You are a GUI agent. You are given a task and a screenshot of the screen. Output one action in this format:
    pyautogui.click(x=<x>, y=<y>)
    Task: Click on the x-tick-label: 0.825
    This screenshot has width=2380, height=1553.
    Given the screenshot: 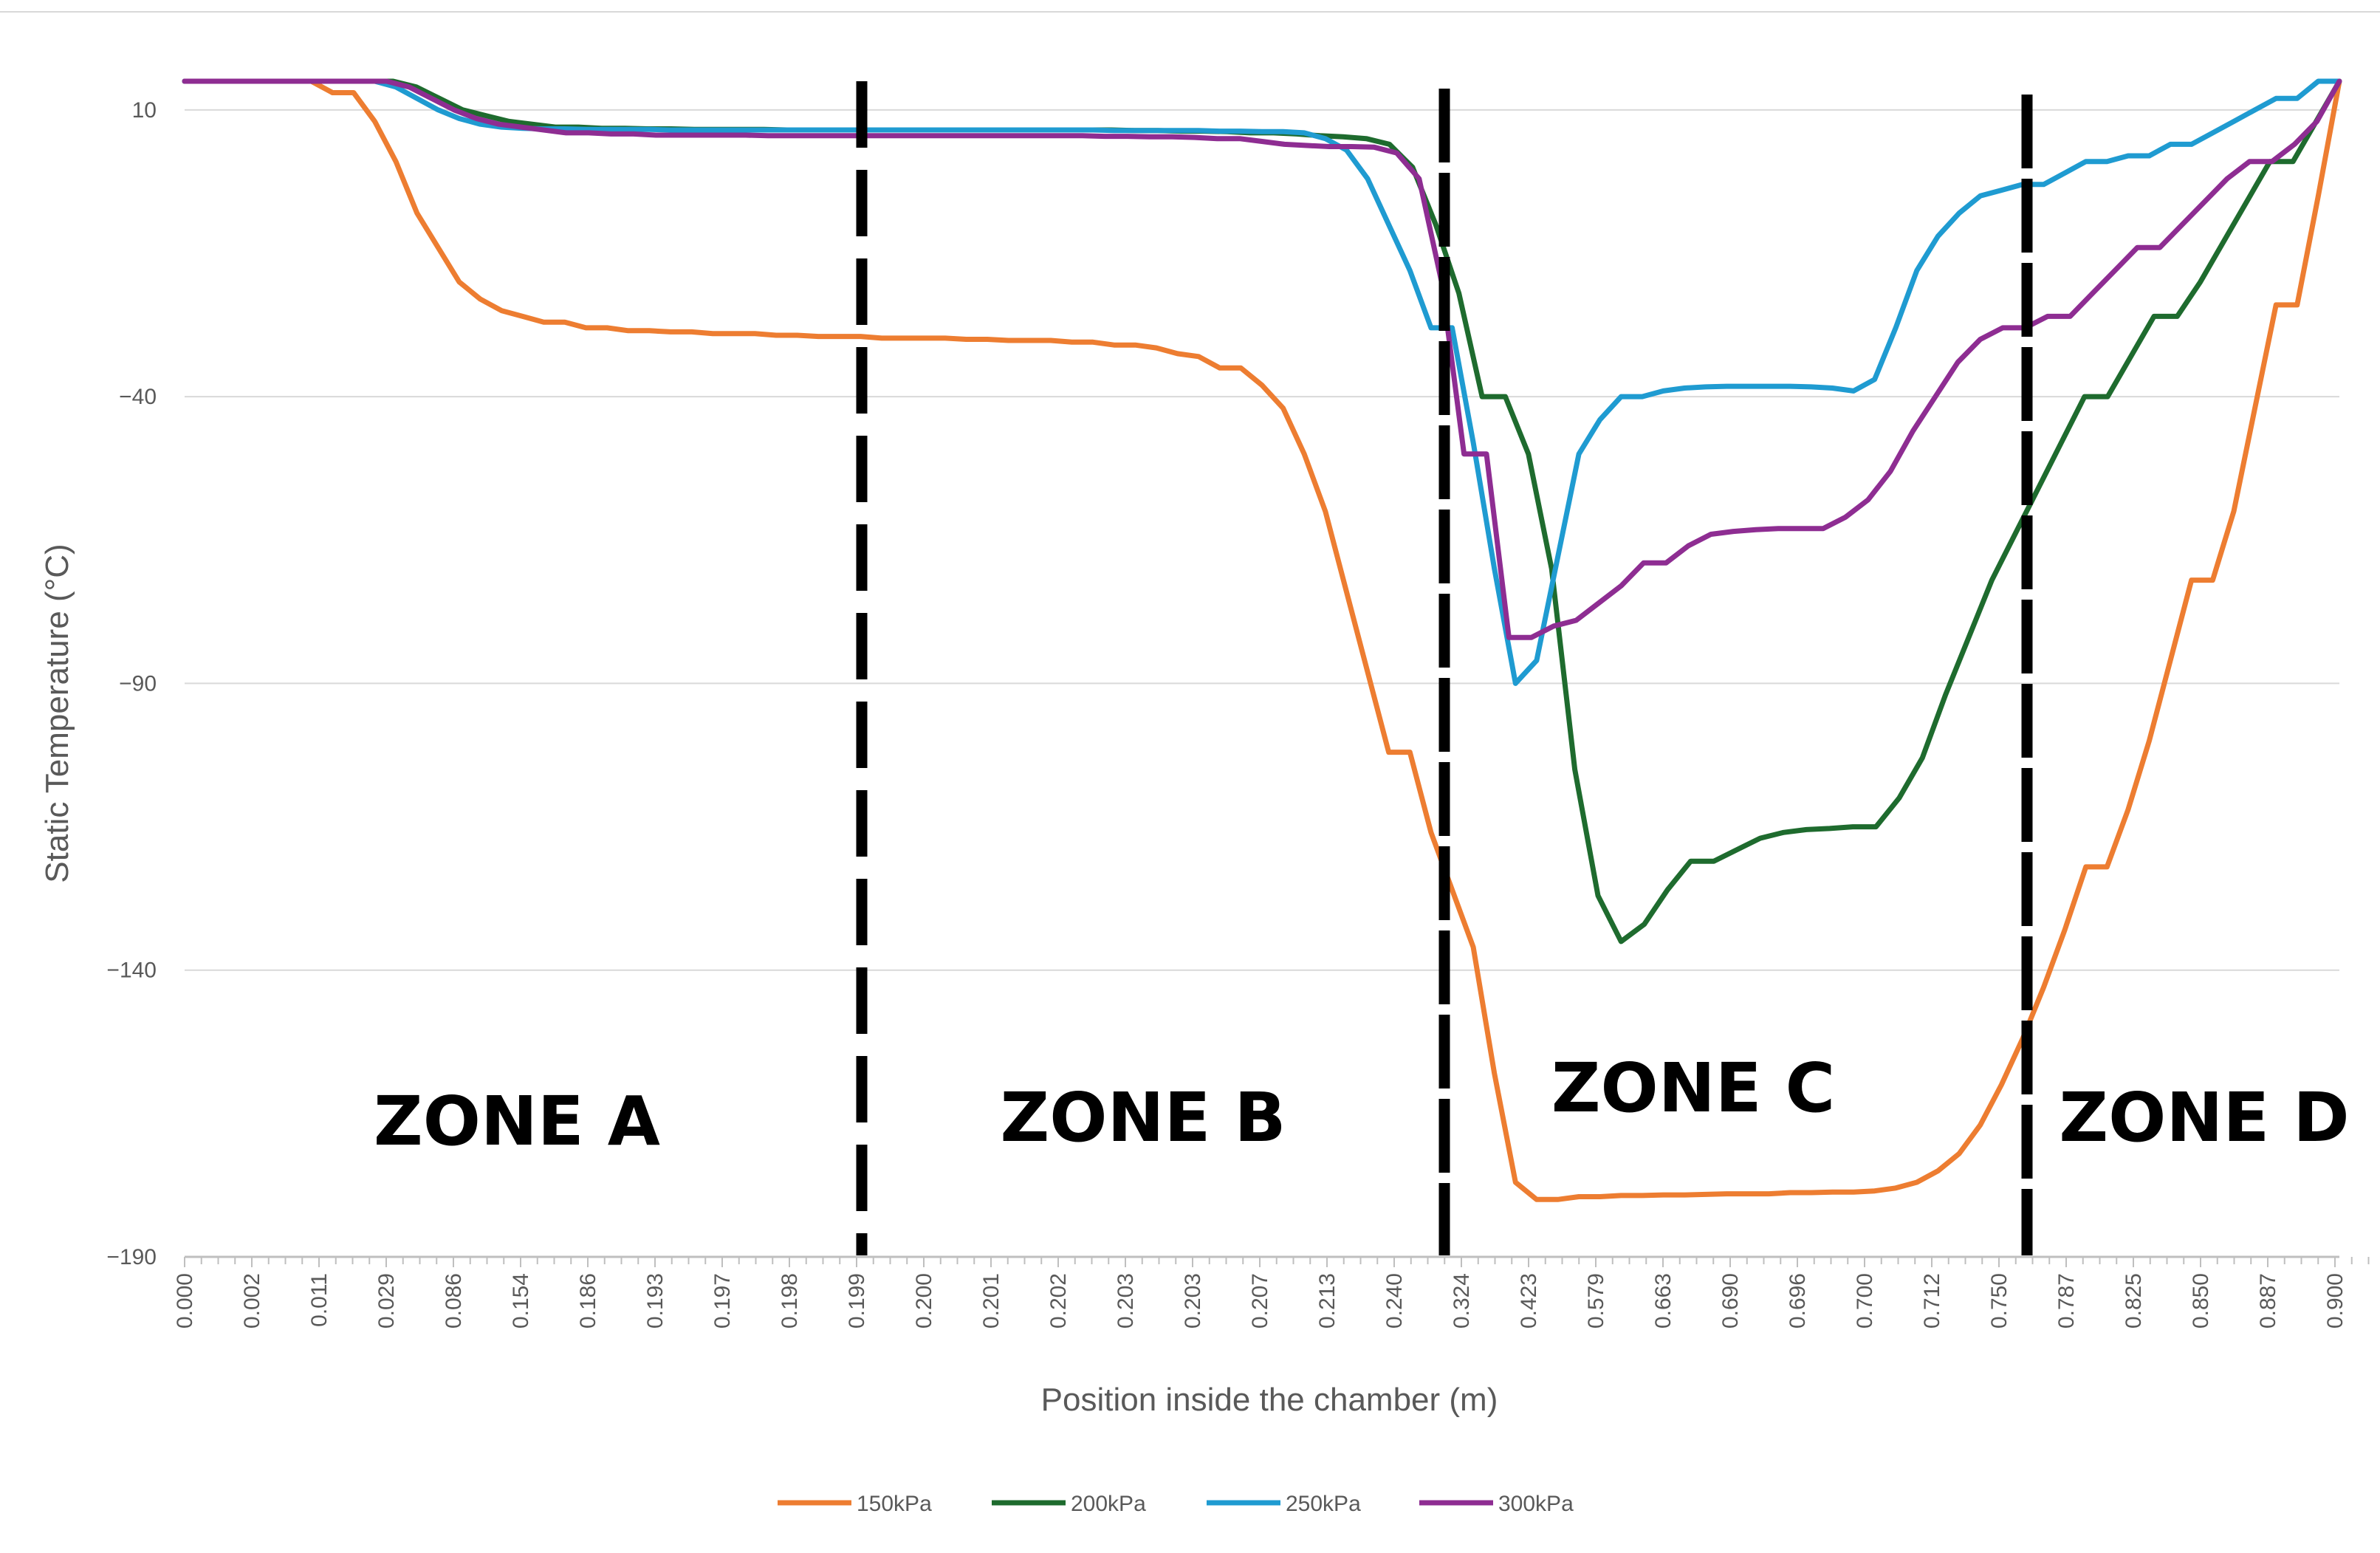 What is the action you would take?
    pyautogui.click(x=2134, y=1301)
    